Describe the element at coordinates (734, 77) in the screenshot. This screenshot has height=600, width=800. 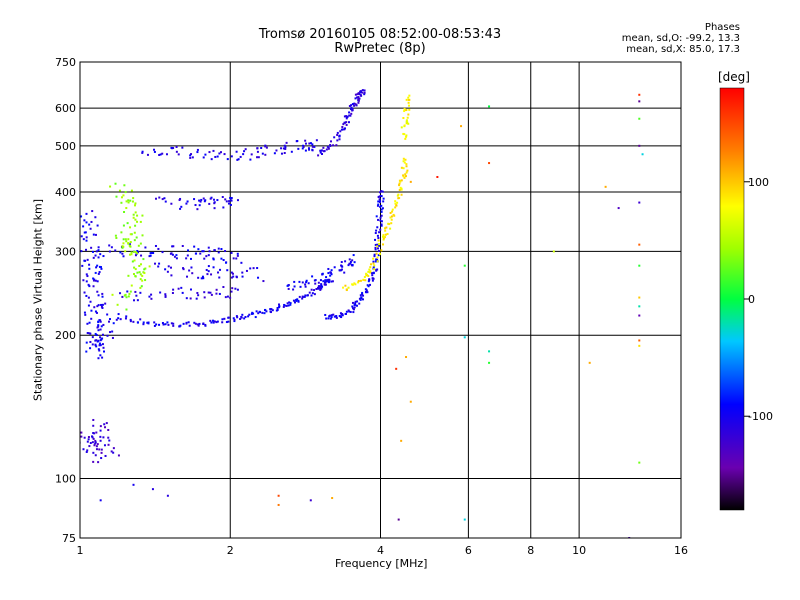
I see `colorbar-unit: [deg]` at that location.